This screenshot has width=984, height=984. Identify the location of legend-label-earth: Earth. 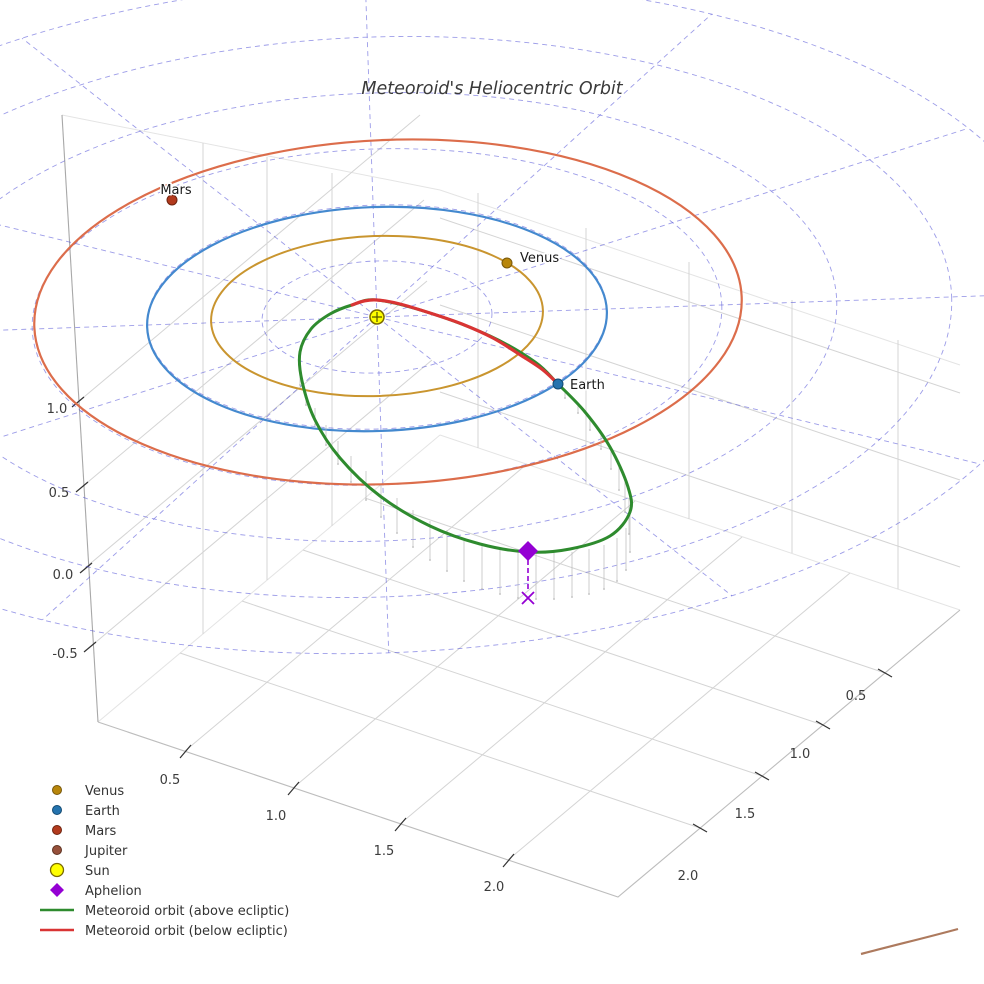
(102, 811).